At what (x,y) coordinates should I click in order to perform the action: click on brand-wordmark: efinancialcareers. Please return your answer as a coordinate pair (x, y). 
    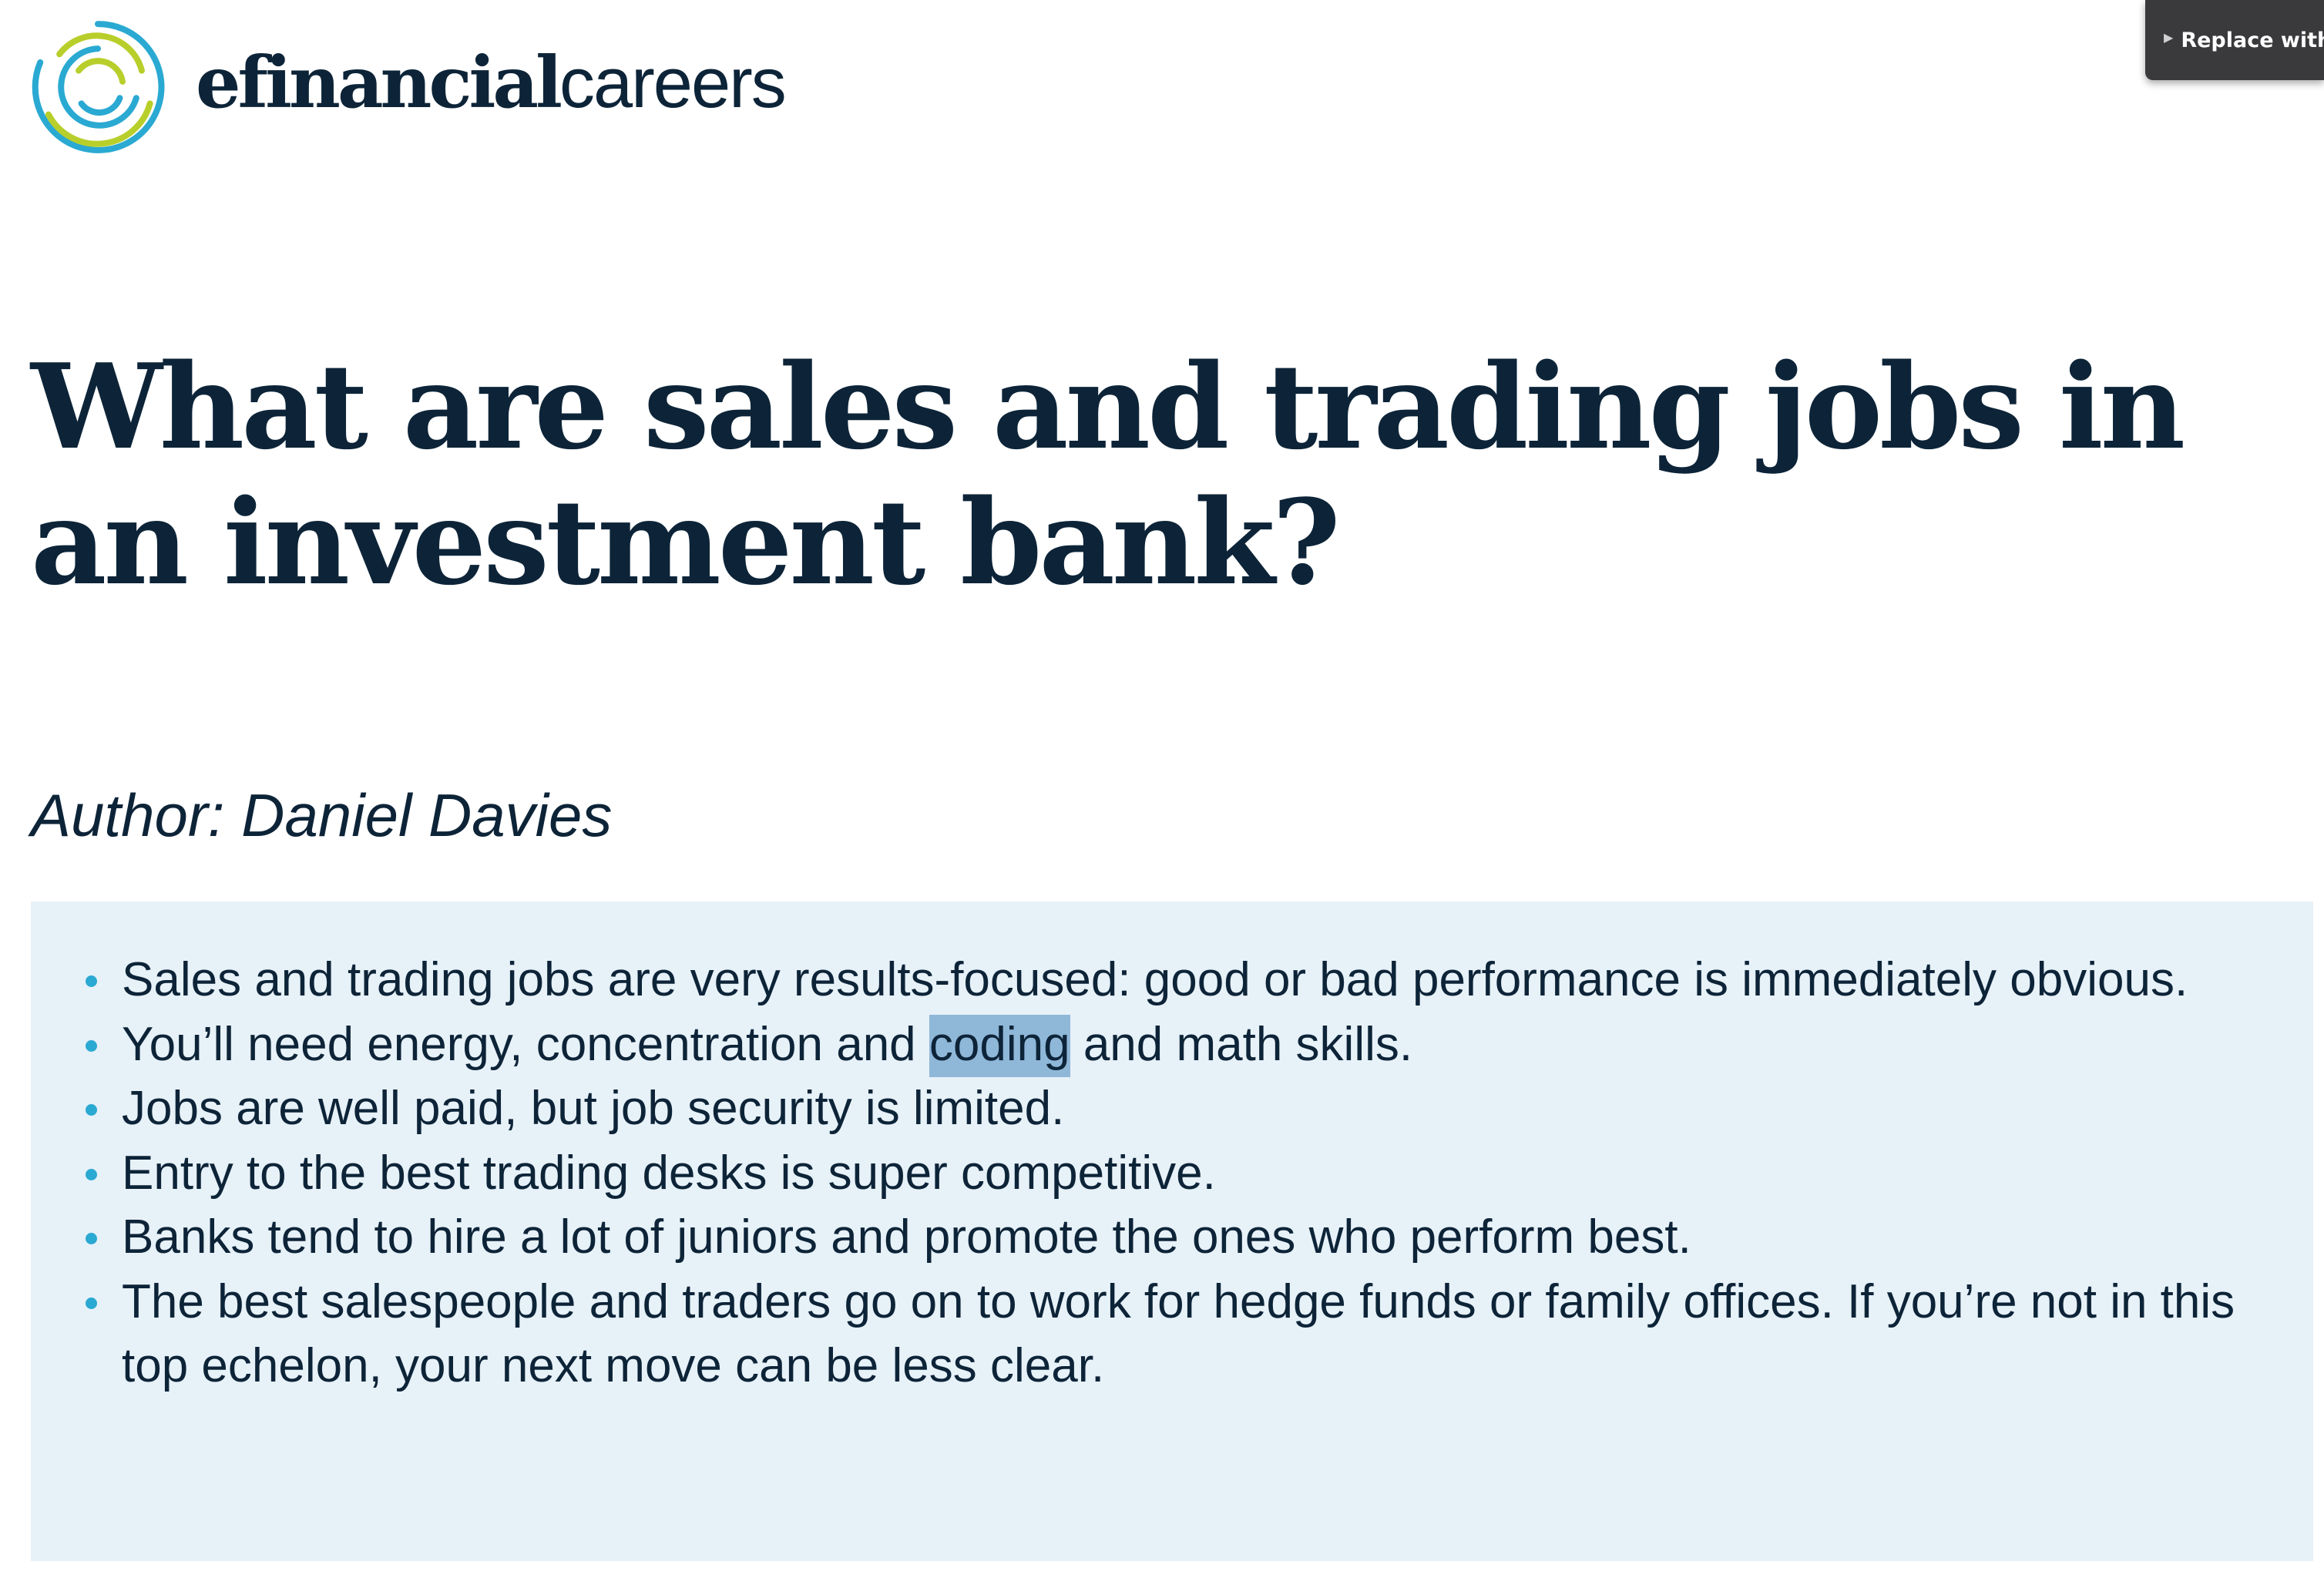
    Looking at the image, I should click on (491, 83).